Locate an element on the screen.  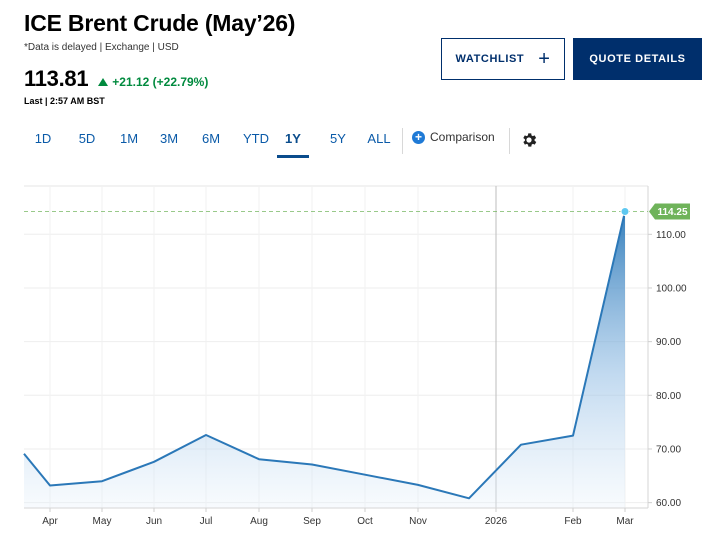
quote-details-button: QUOTE DETAILS is located at coordinates (637, 59).